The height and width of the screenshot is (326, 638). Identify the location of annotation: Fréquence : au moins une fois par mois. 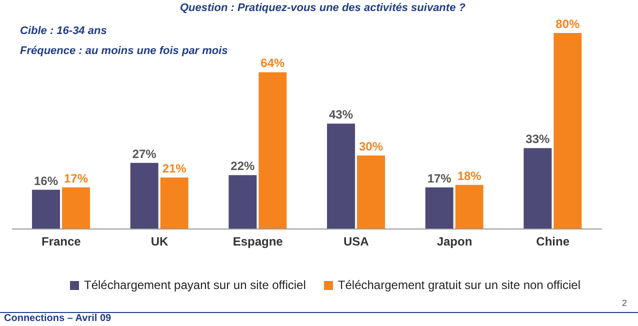
(124, 51).